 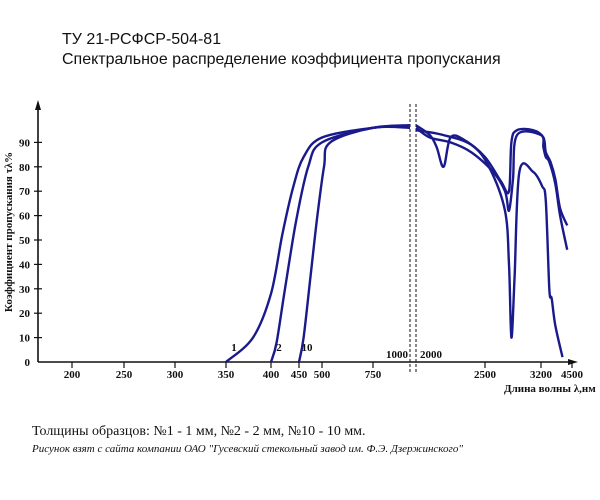 I want to click on x-tick-label: 2500, so click(x=485, y=375).